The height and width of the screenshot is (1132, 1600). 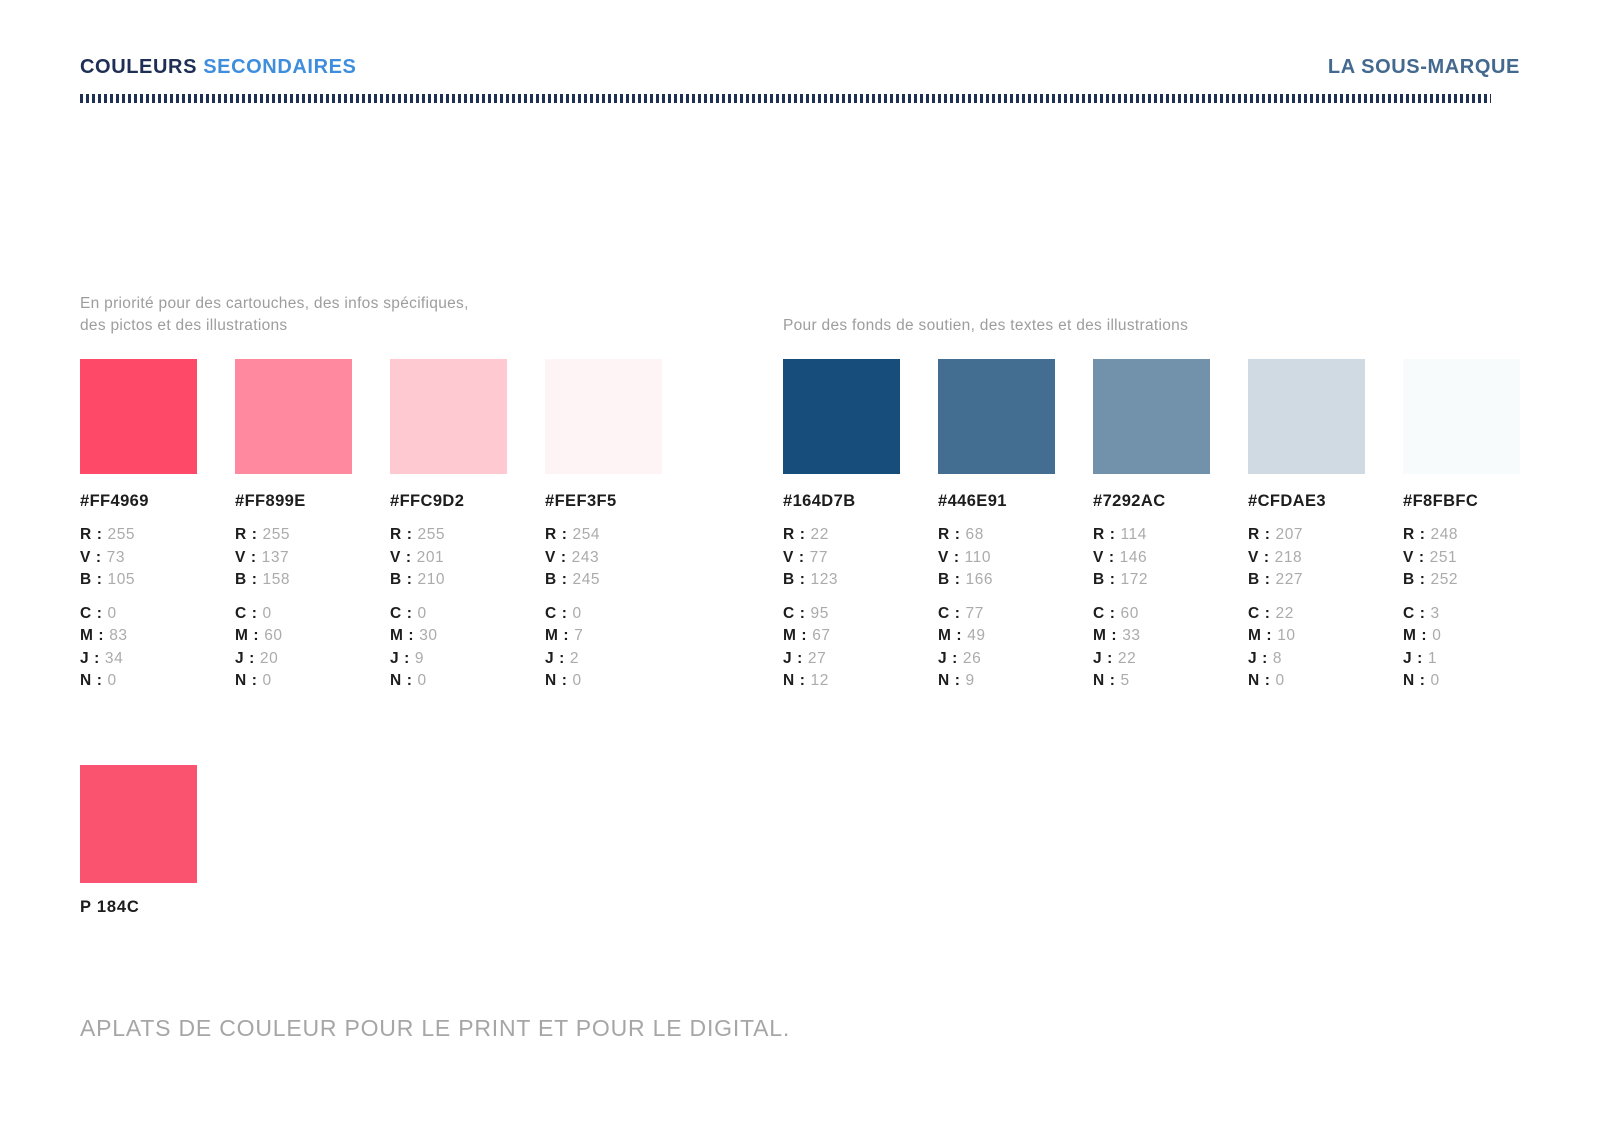 What do you see at coordinates (819, 534) in the screenshot?
I see `r-value: 22` at bounding box center [819, 534].